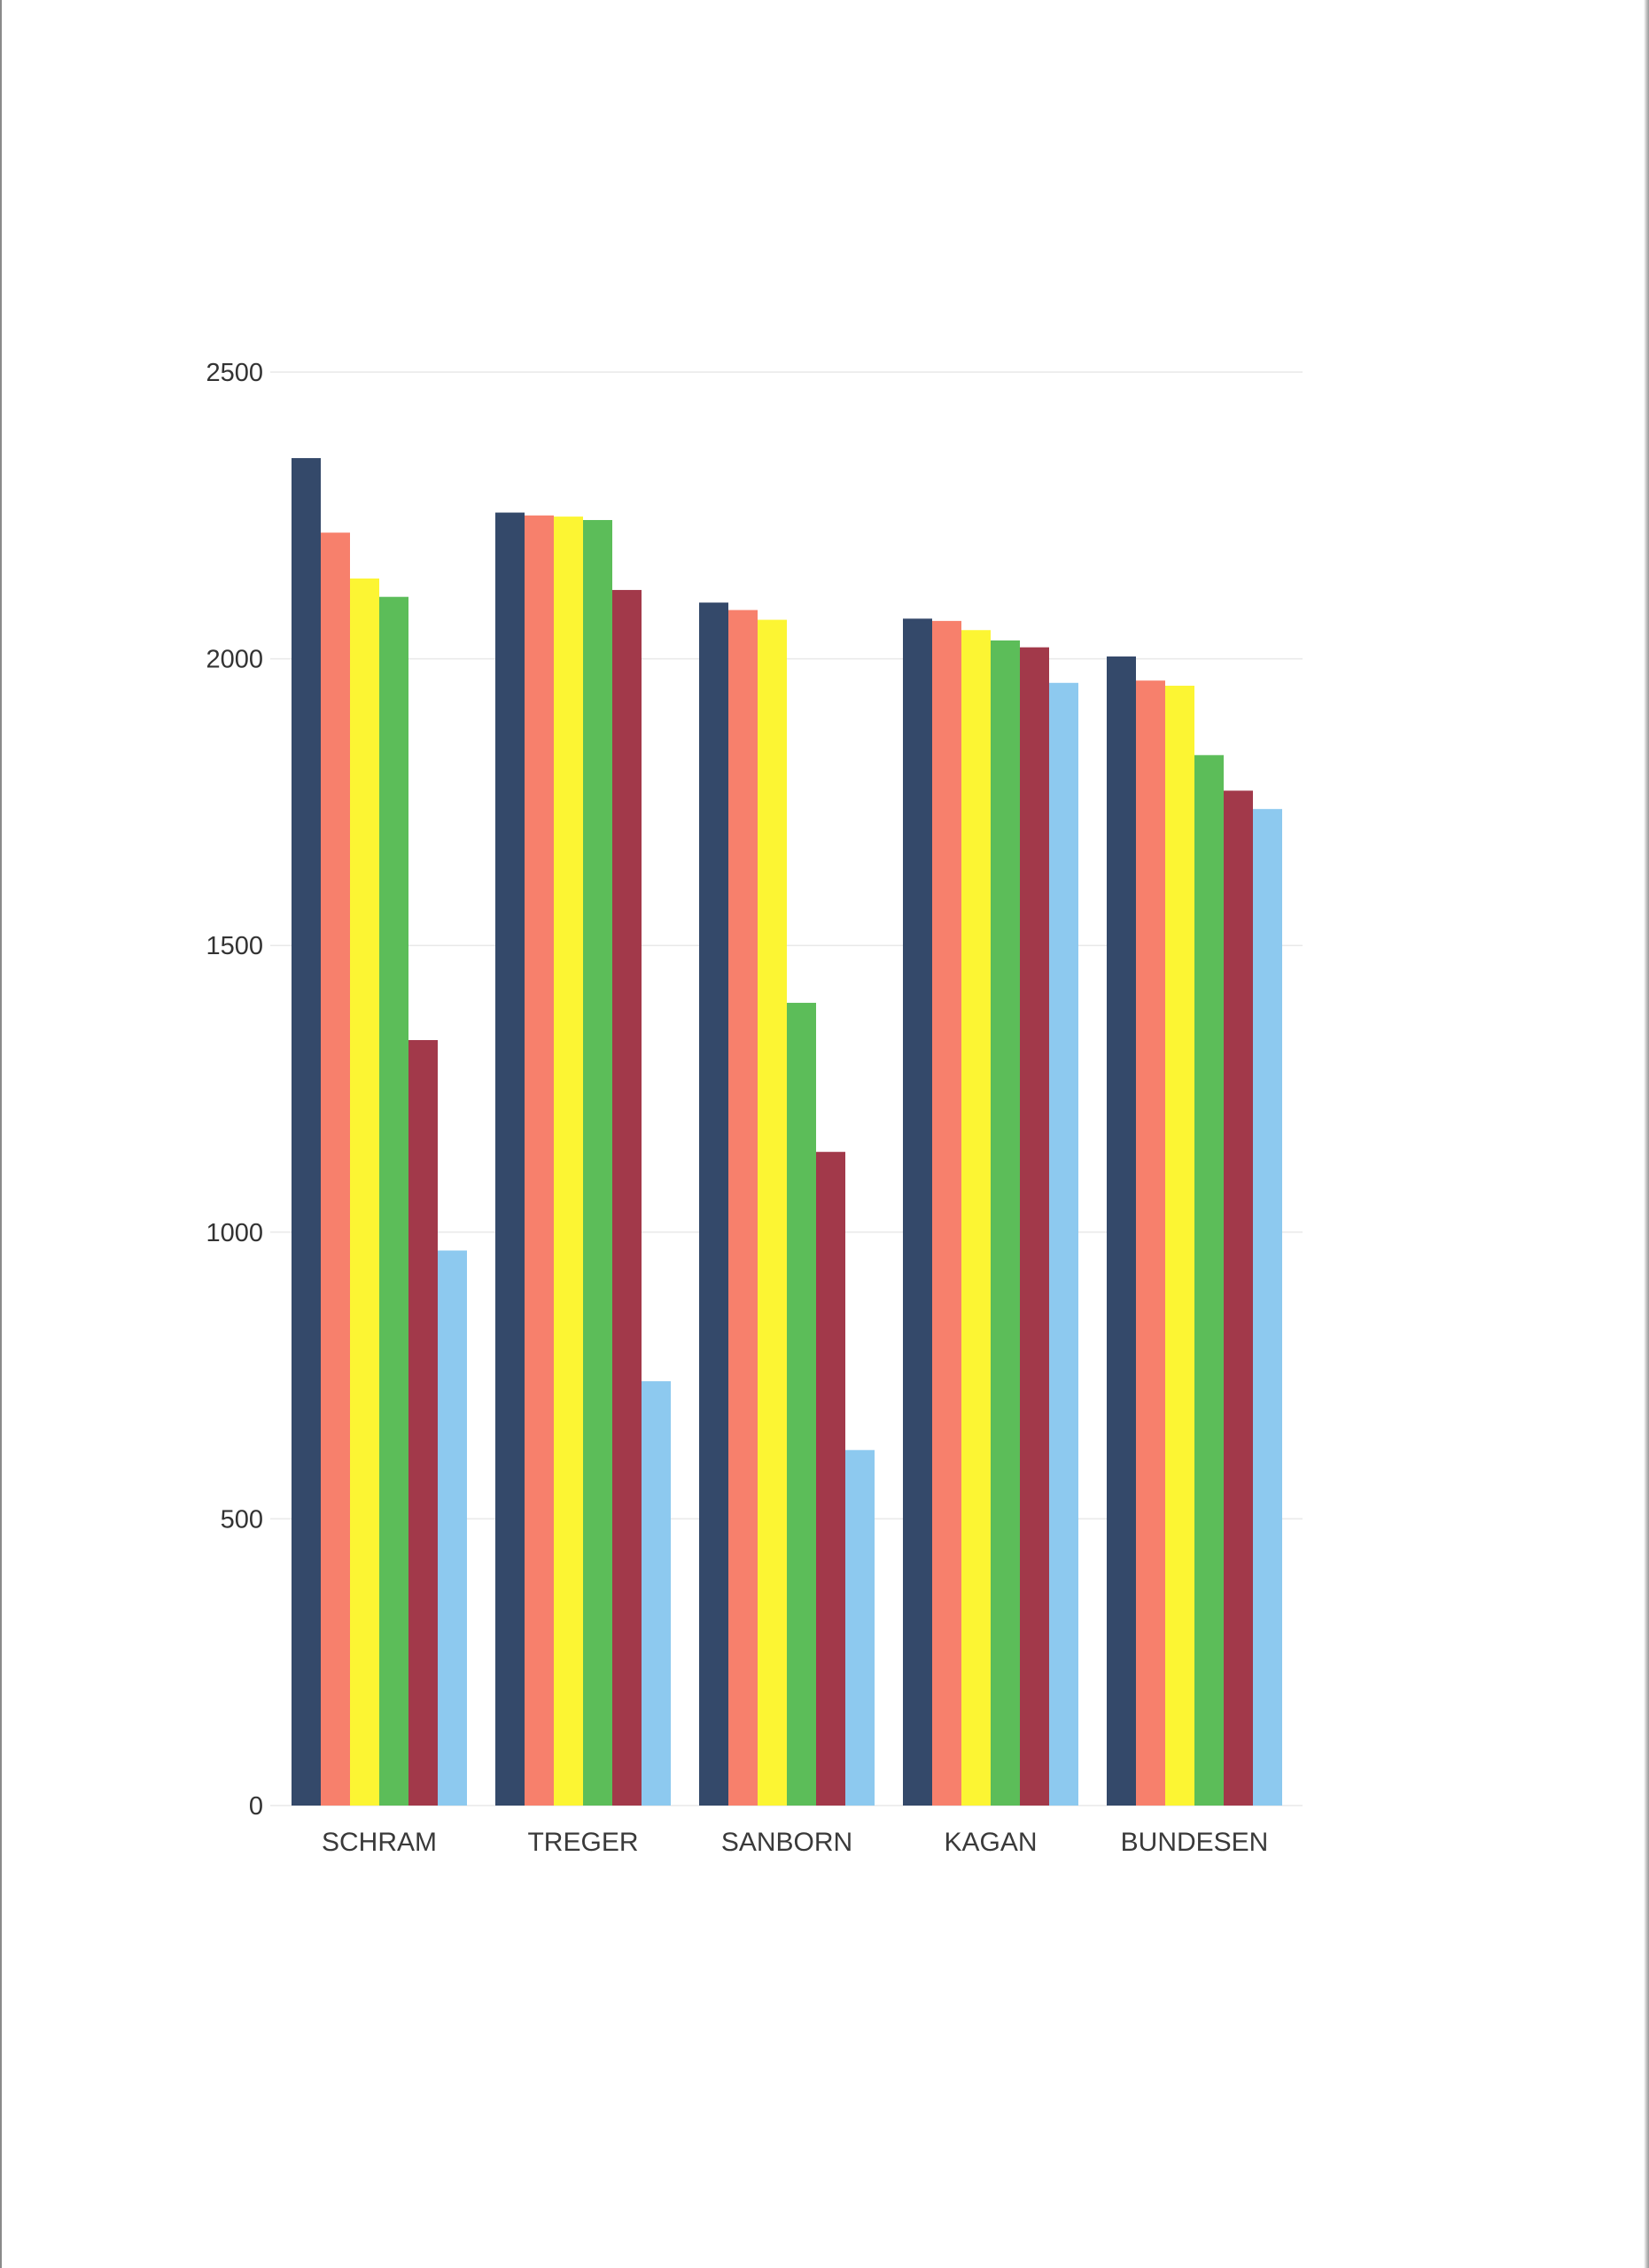 The image size is (1649, 2268). What do you see at coordinates (234, 660) in the screenshot?
I see `y-tick-label: 2000` at bounding box center [234, 660].